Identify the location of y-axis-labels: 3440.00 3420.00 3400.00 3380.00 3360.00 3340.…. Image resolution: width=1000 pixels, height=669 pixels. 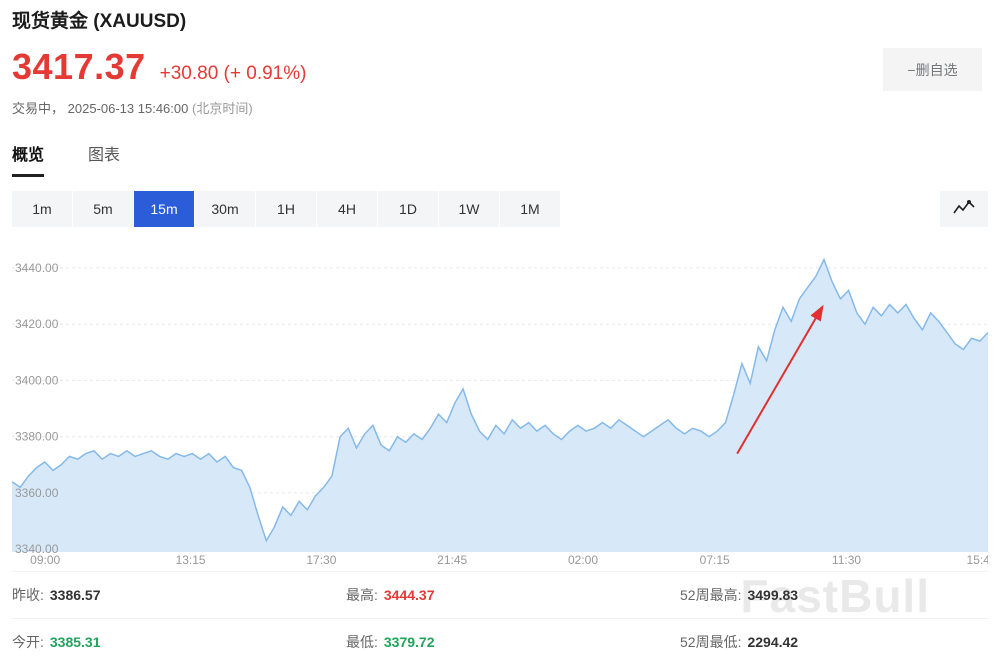
(37, 408).